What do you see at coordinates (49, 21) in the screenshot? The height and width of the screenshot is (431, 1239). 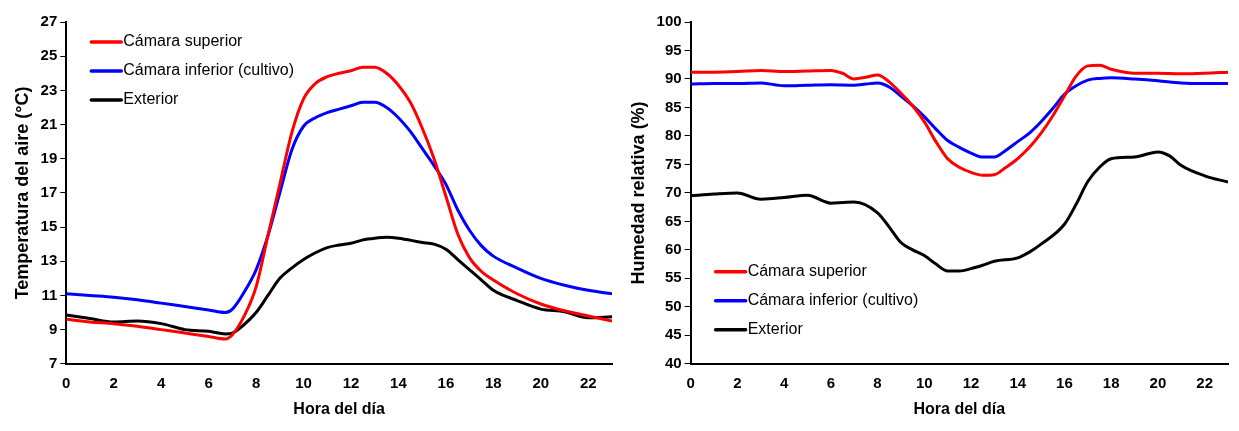 I see `y-tick-label: 27` at bounding box center [49, 21].